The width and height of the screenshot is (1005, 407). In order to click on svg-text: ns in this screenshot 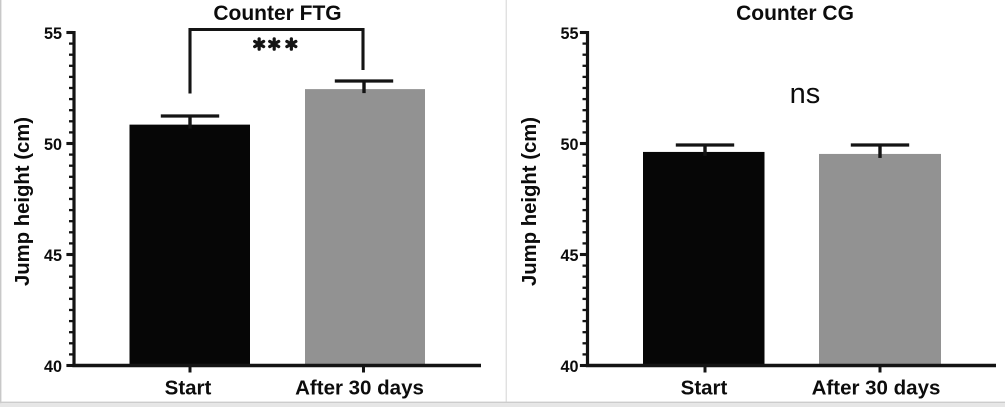, I will do `click(805, 94)`.